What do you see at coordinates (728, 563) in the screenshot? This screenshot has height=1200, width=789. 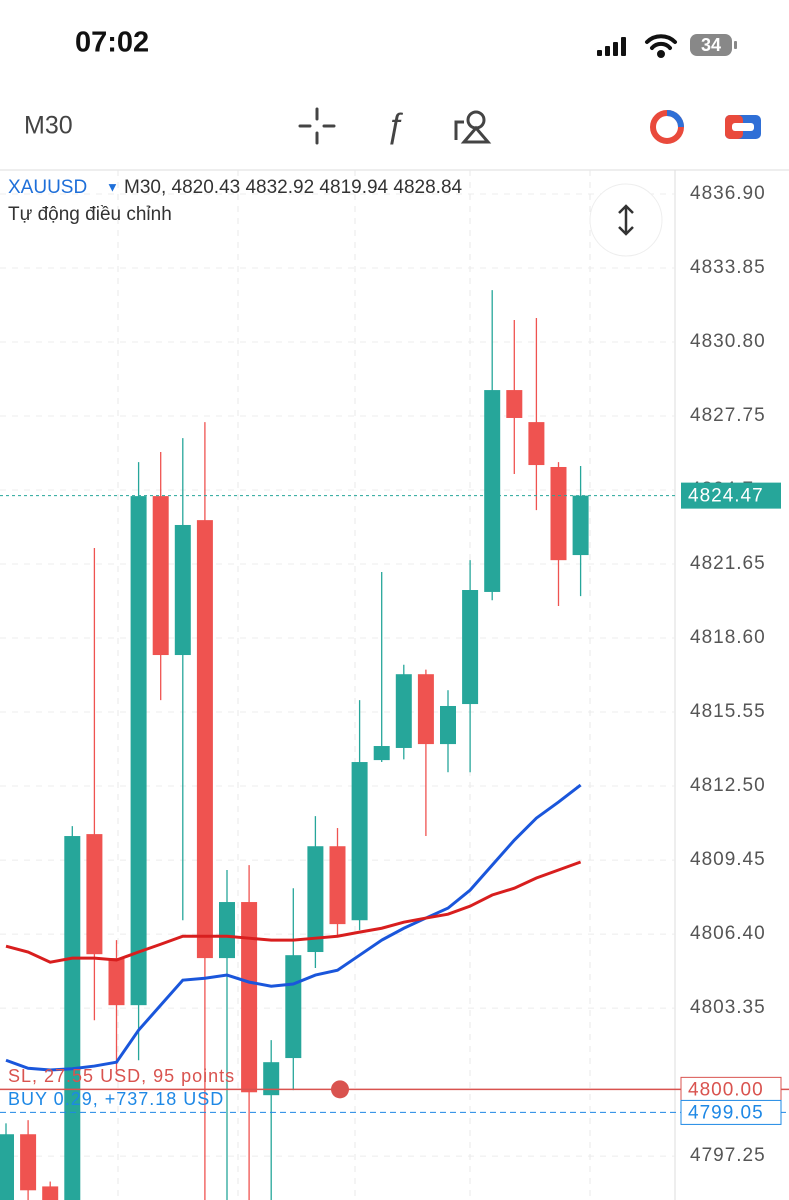 I see `y-tick-label: 4821.65` at bounding box center [728, 563].